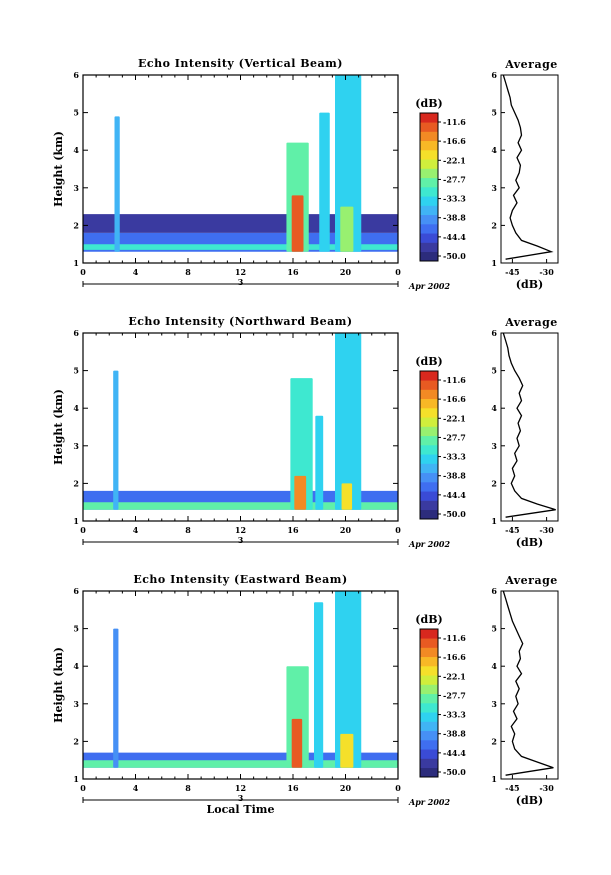 Image resolution: width=611 pixels, height=875 pixels. Describe the element at coordinates (512, 530) in the screenshot. I see `avg-x-tick-label: -45` at that location.